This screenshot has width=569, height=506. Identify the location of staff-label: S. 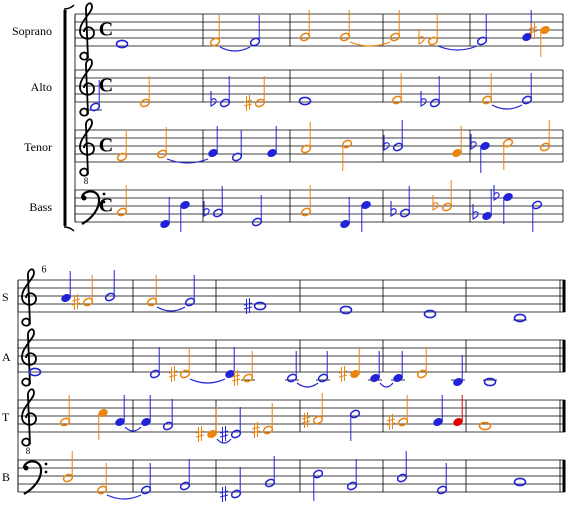
(5, 297).